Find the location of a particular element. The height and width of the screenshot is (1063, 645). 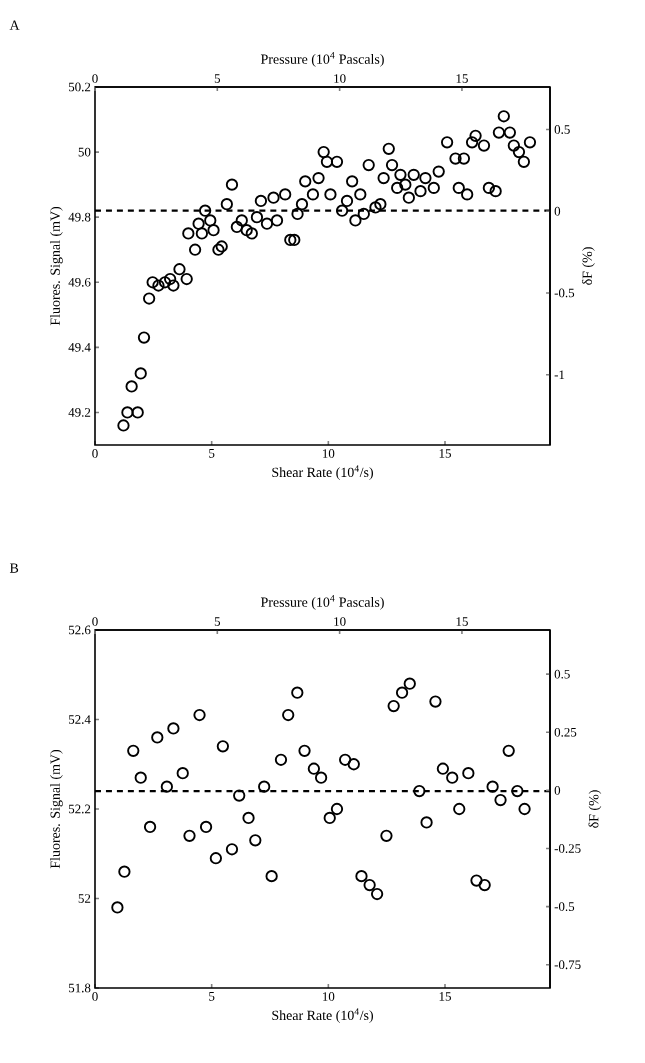

y2-tick-label: 0.25 is located at coordinates (565, 732).